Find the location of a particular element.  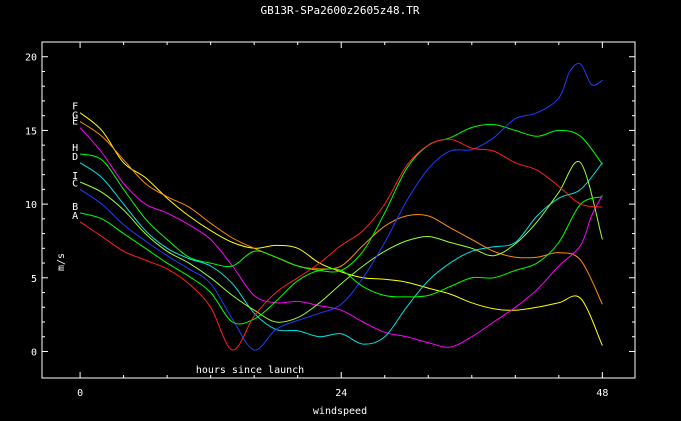

y-tick-label: 5 is located at coordinates (34, 279).